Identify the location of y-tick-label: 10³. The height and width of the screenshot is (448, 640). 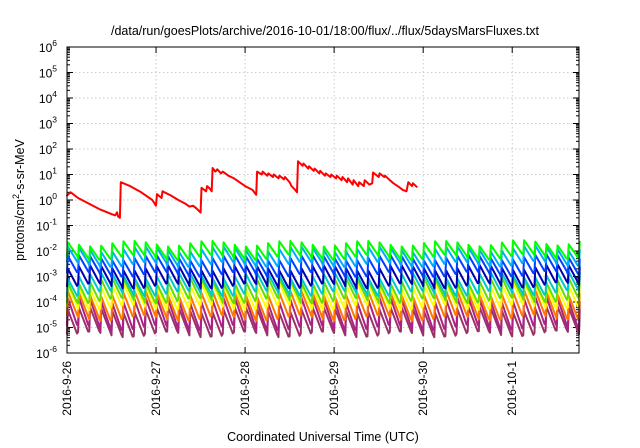
(48, 123).